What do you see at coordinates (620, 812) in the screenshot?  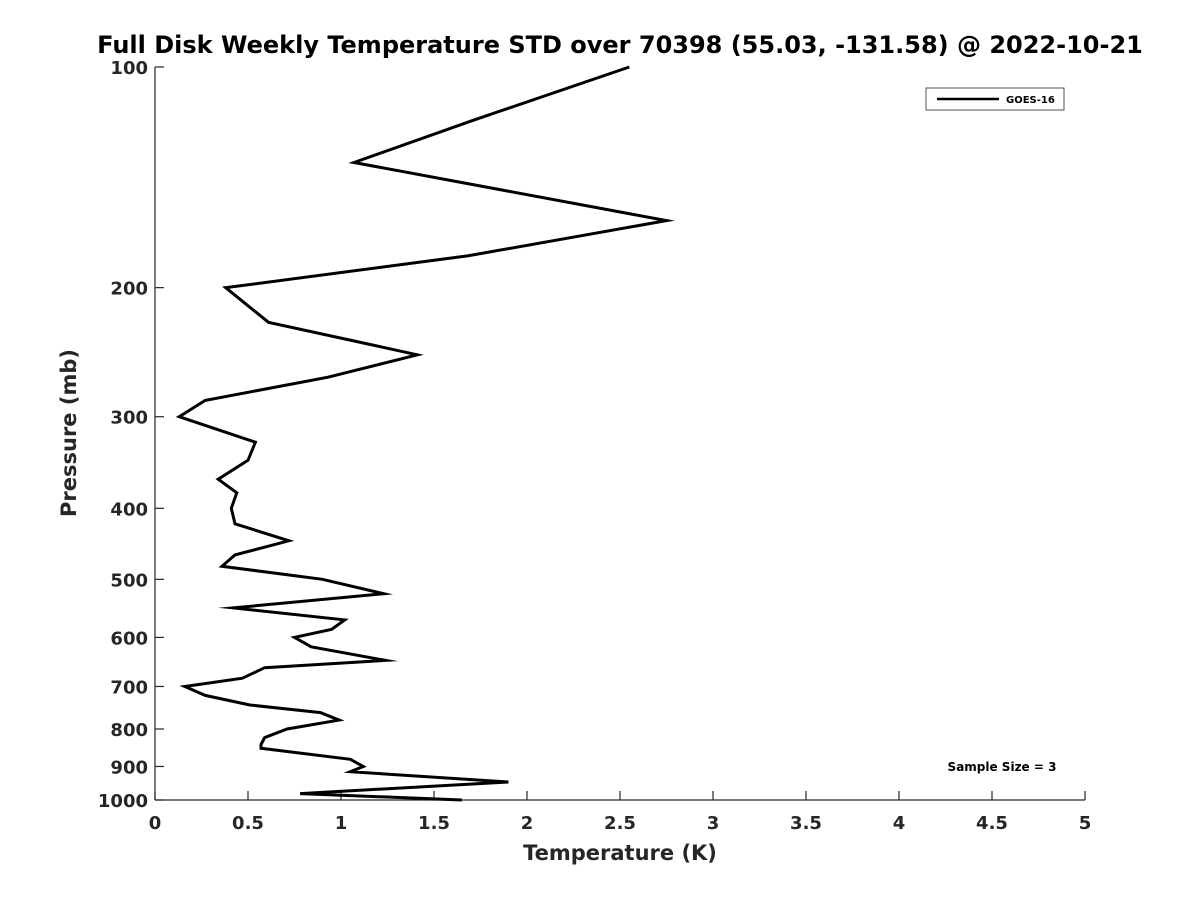 I see `x-axis-ticks: 0 0.5 1 1.5 2 2.5 3 3.5 4 4.5 5` at bounding box center [620, 812].